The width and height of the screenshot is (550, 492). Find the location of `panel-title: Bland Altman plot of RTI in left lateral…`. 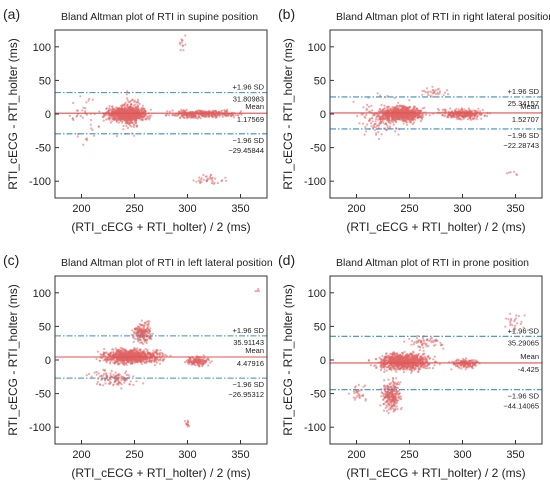

panel-title: Bland Altman plot of RTI in left lateral… is located at coordinates (167, 263).